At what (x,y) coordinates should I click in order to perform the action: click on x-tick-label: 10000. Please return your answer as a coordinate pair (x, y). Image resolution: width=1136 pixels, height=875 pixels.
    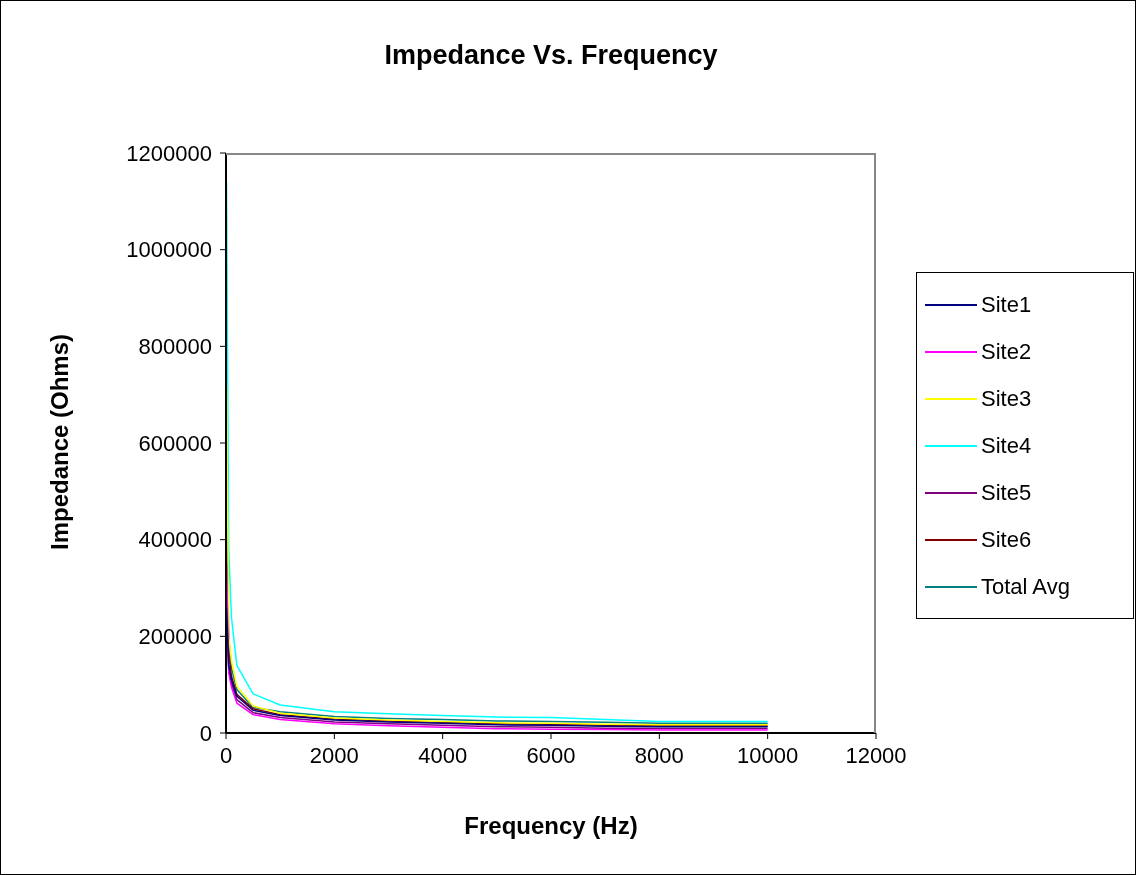
    Looking at the image, I should click on (768, 755).